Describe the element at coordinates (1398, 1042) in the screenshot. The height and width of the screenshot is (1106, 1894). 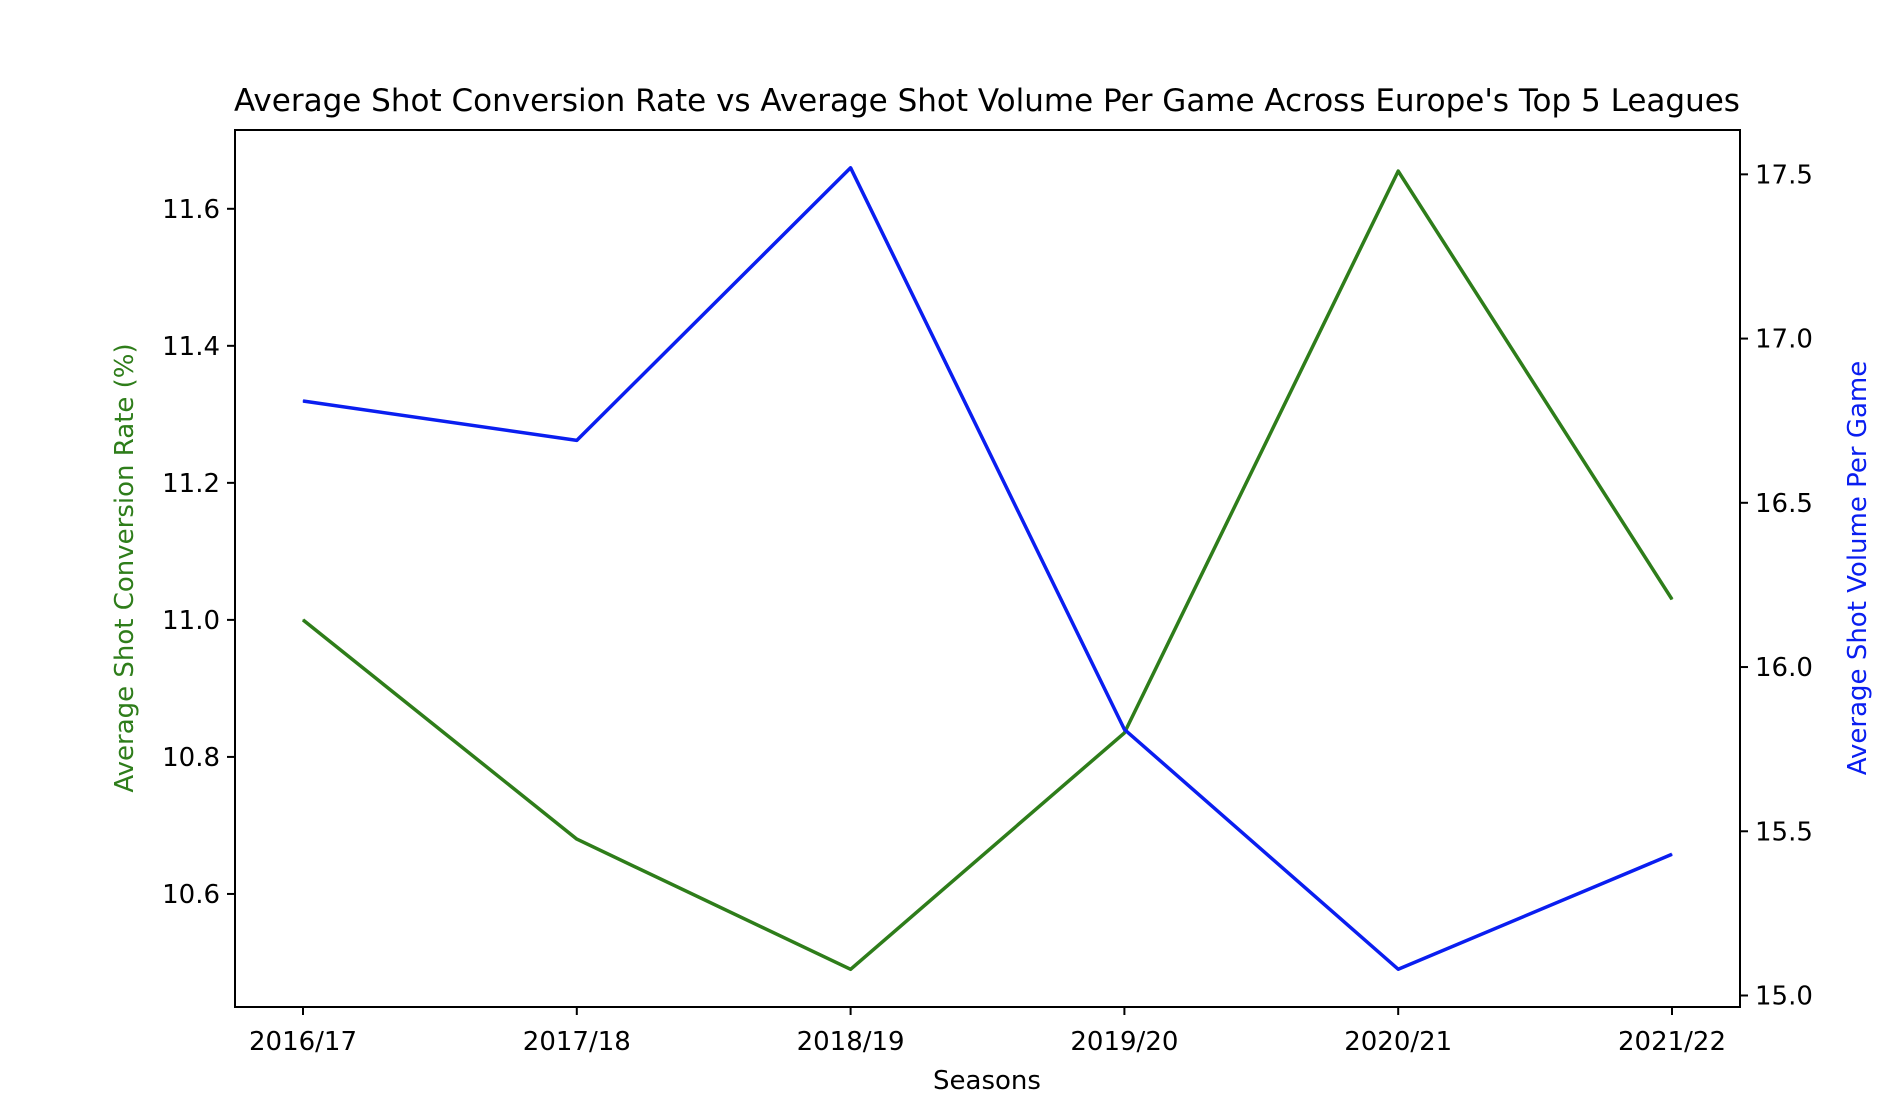
I see `x-tick-label: 2020/21` at that location.